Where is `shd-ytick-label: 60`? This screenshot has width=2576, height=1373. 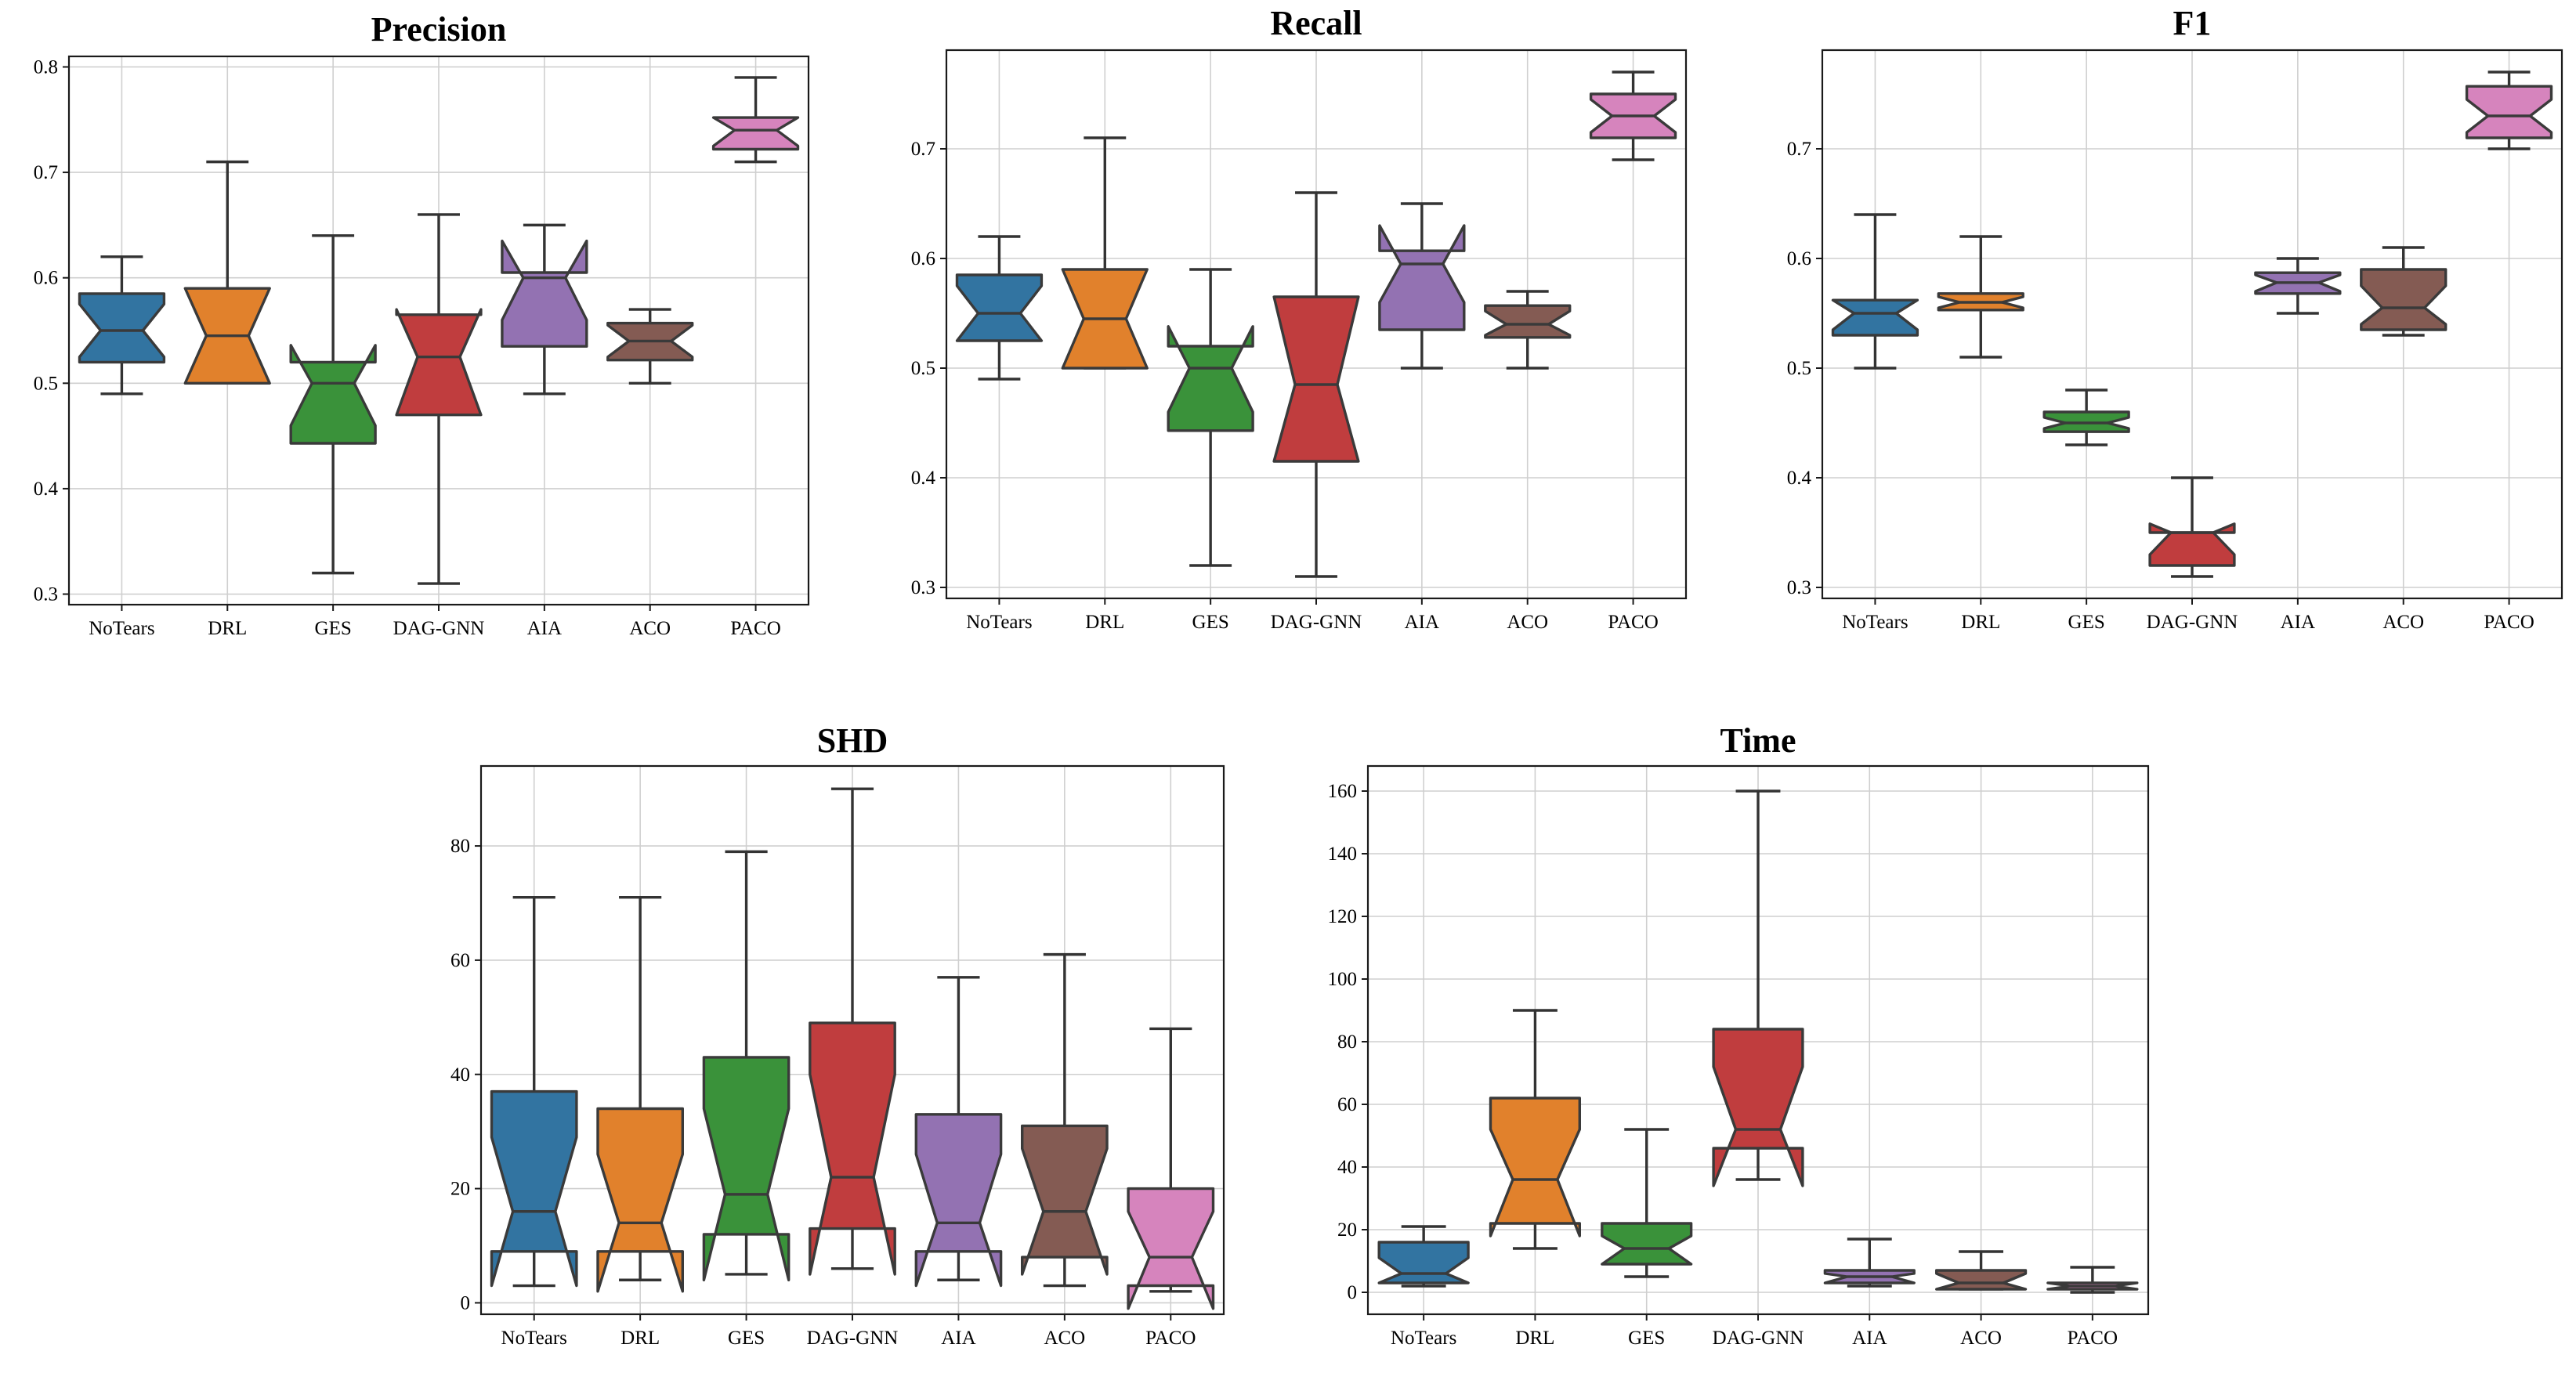 shd-ytick-label: 60 is located at coordinates (460, 960).